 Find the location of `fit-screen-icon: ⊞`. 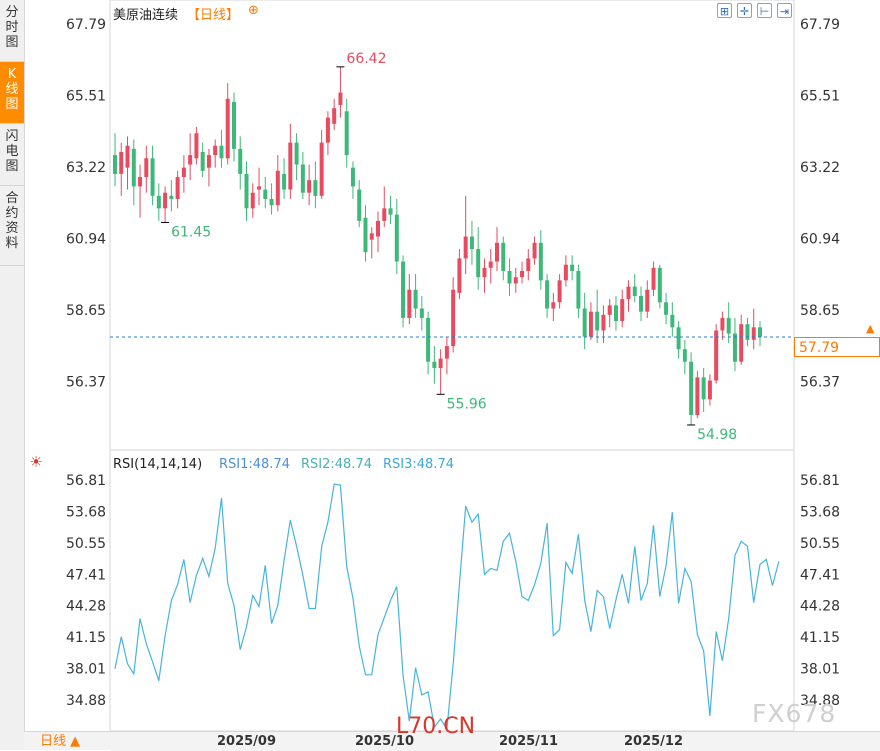

fit-screen-icon: ⊞ is located at coordinates (724, 10).